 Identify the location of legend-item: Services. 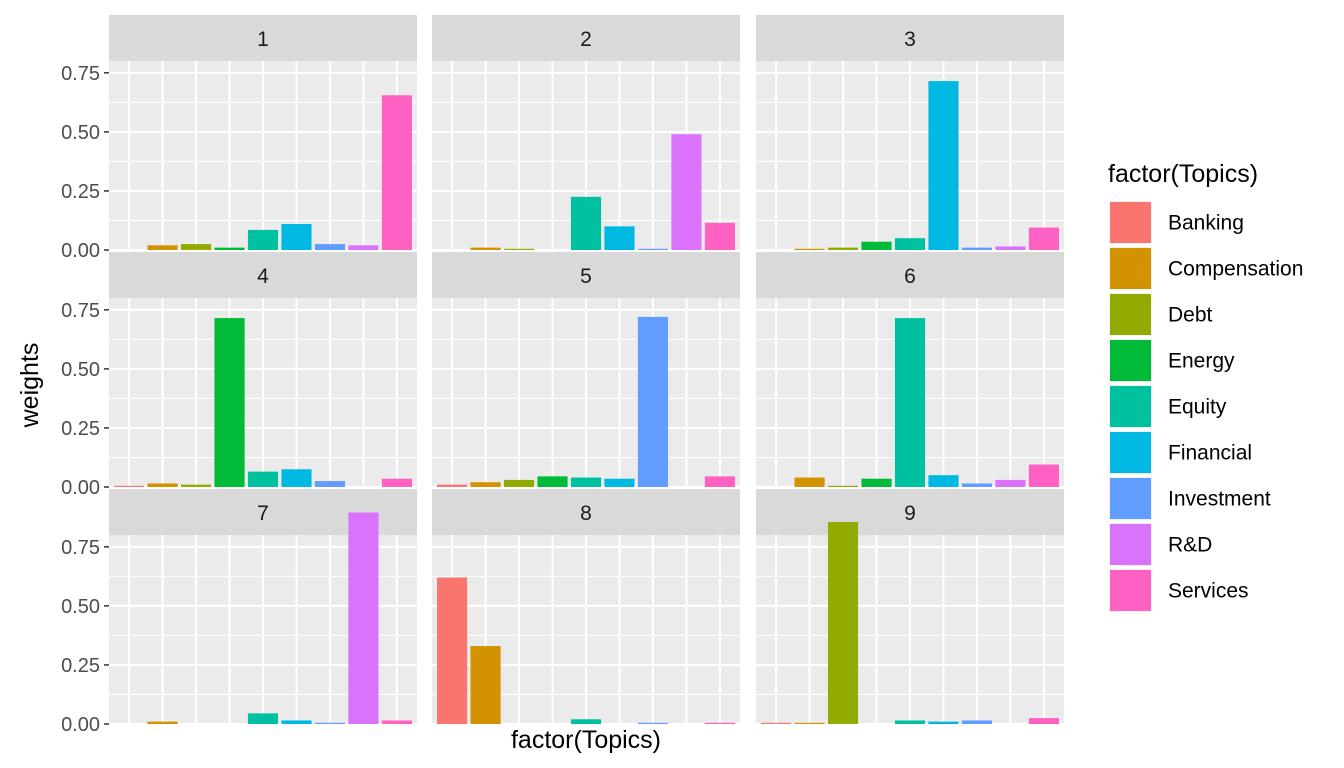
(1179, 590).